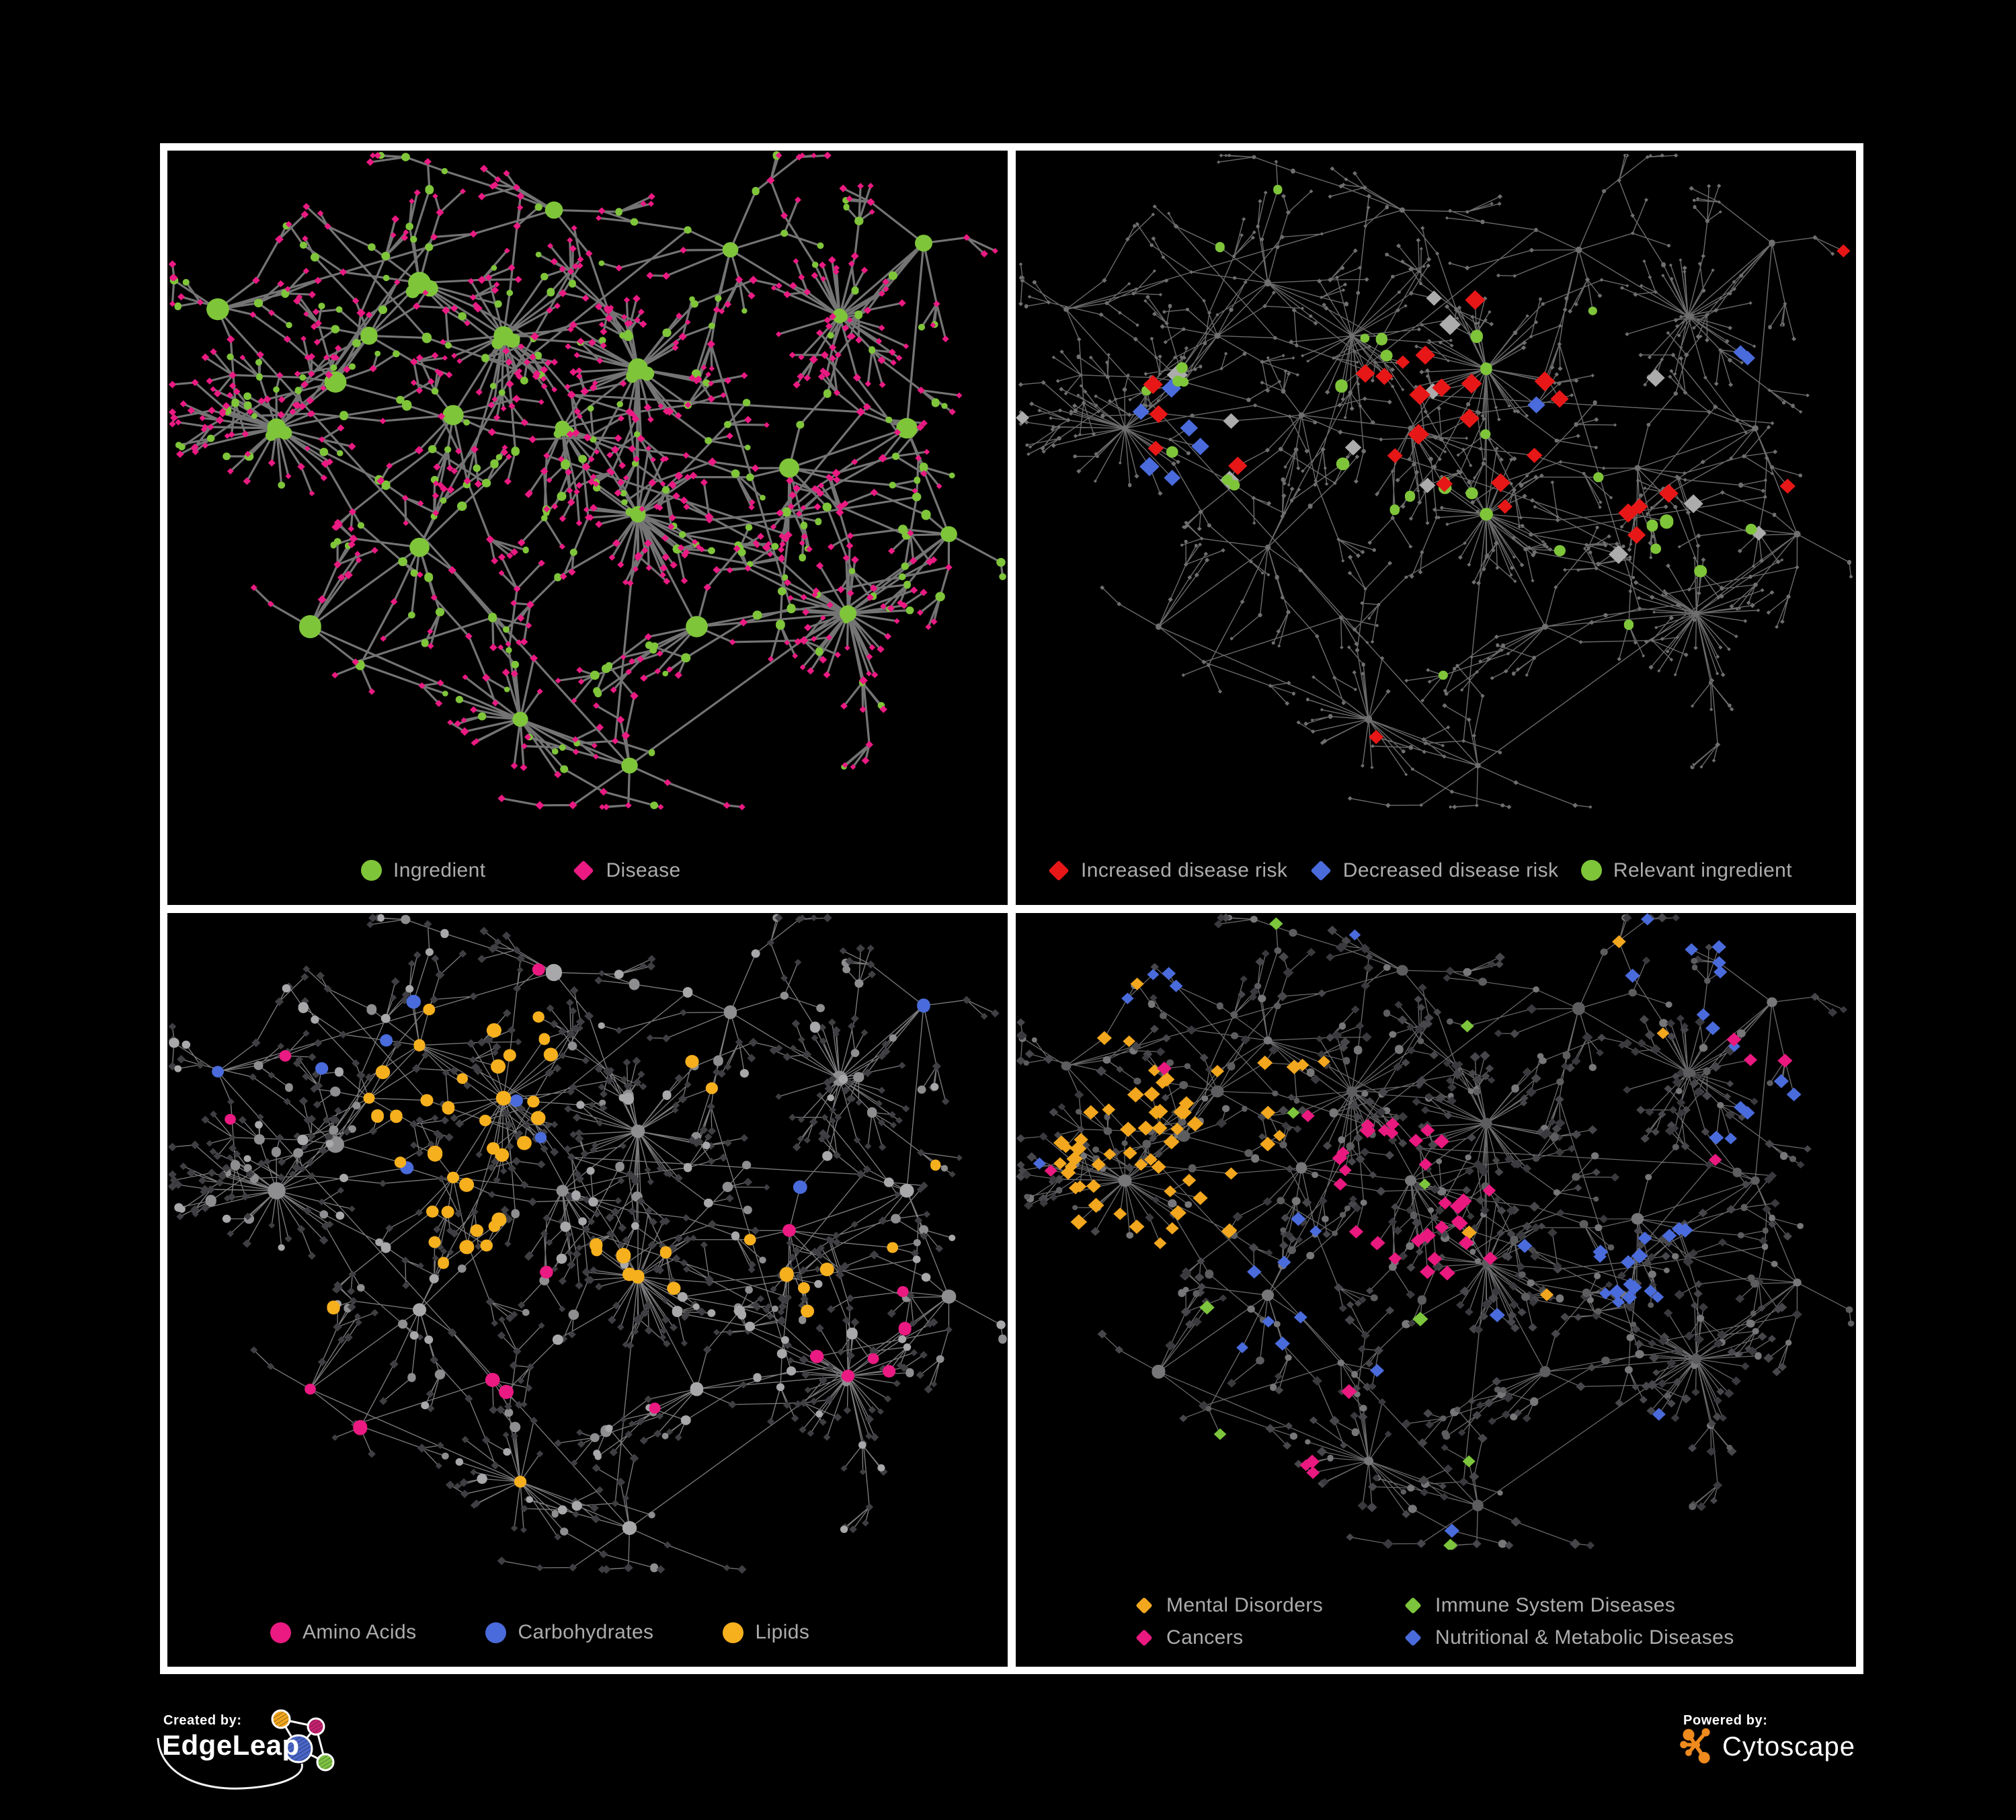 This screenshot has height=1820, width=2016. I want to click on powered-by-label: Powered by:, so click(1725, 1720).